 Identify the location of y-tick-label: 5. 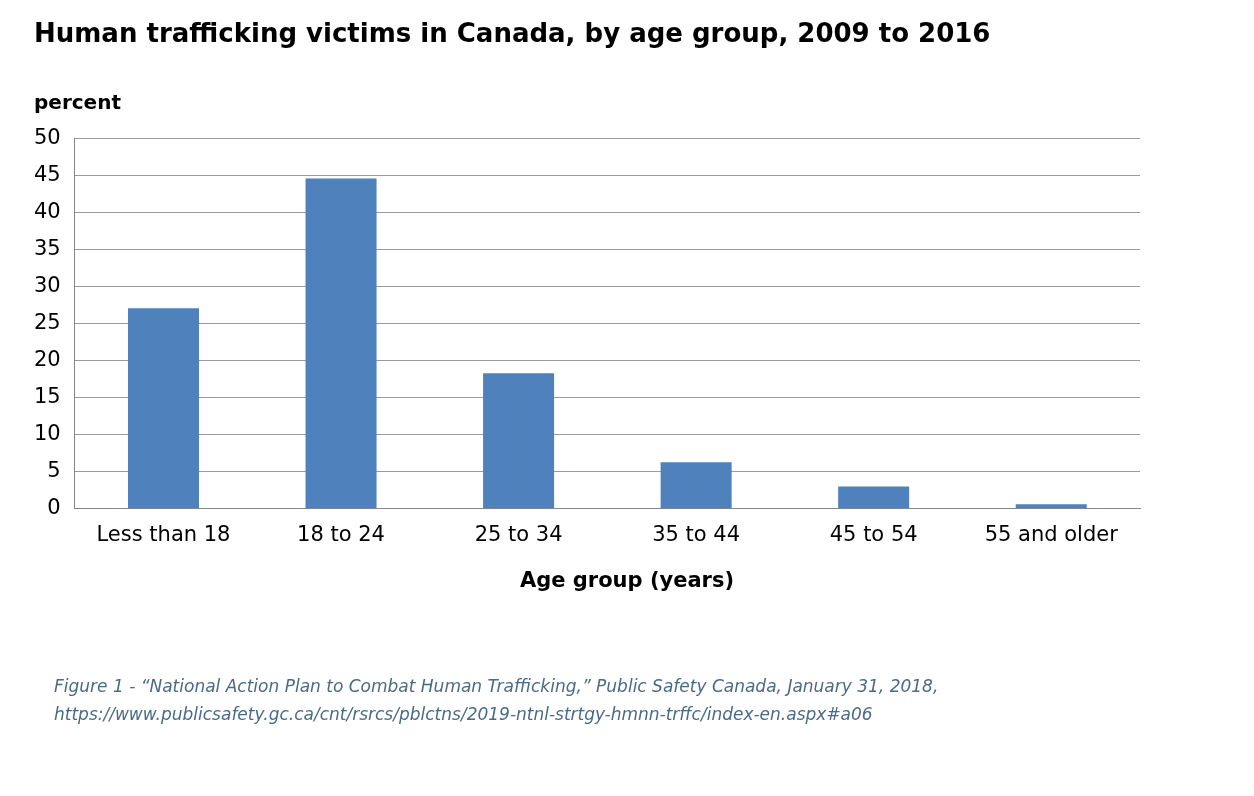
(54, 470).